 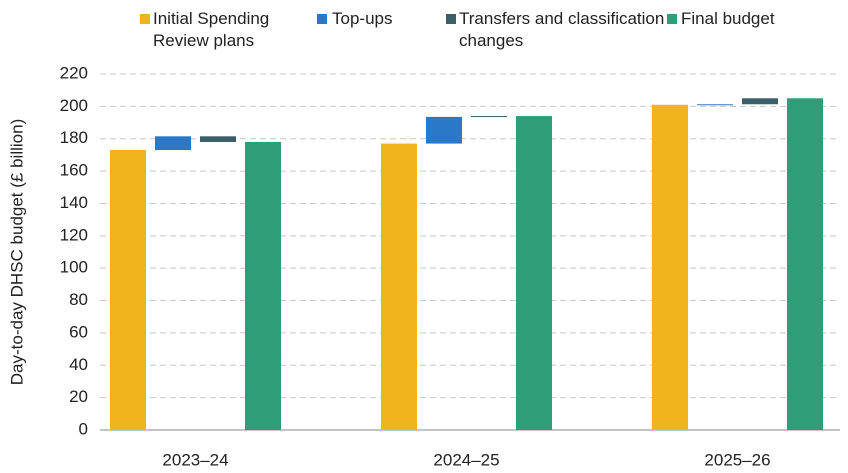 What do you see at coordinates (211, 29) in the screenshot?
I see `legend-label: Initial Spending Review plans` at bounding box center [211, 29].